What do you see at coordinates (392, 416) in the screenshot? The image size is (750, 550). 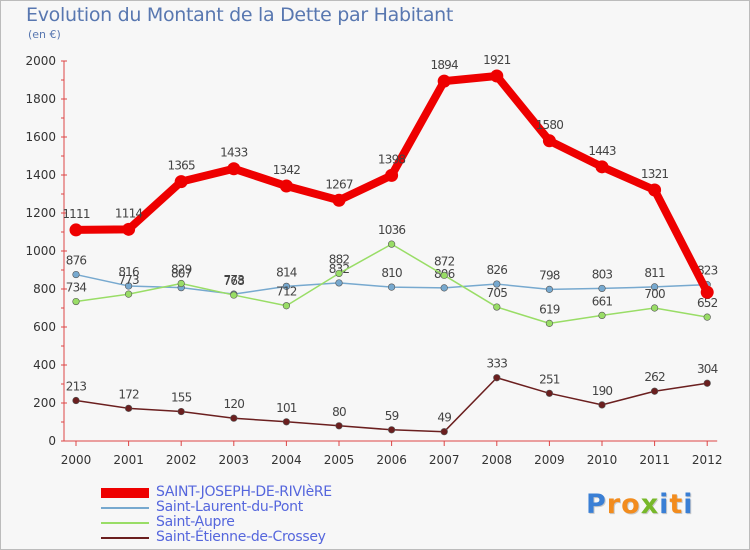 I see `data-label: 59` at bounding box center [392, 416].